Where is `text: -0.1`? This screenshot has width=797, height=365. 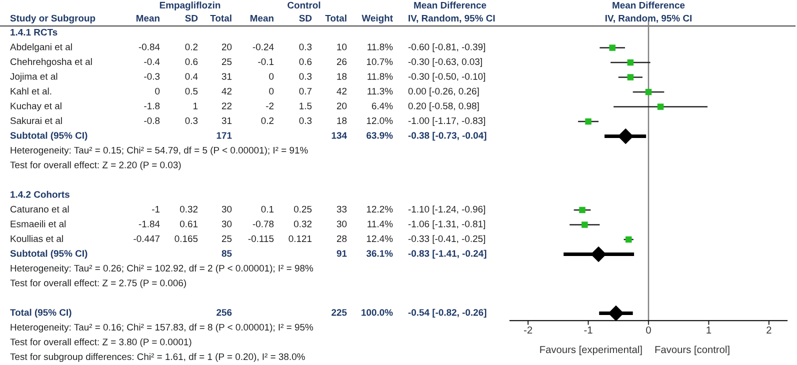
text: -0.1 is located at coordinates (266, 62).